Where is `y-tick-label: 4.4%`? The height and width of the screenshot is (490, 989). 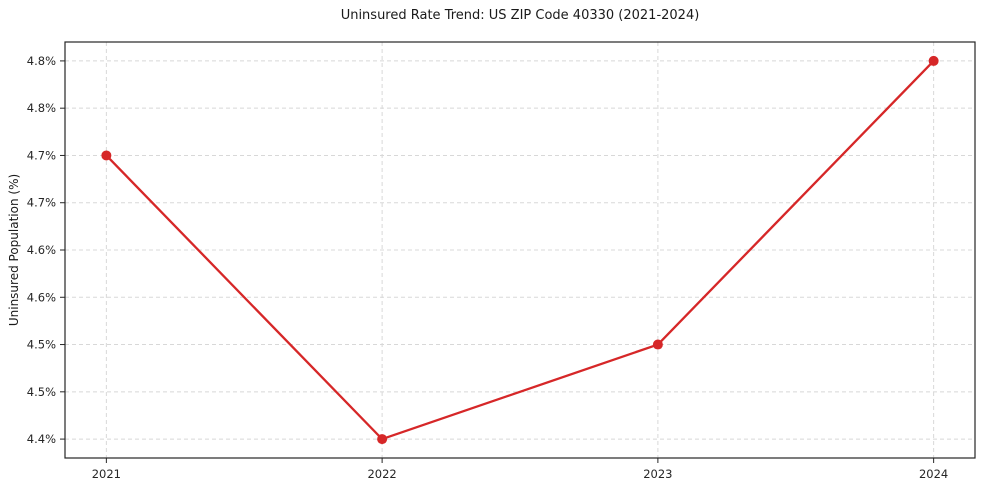
y-tick-label: 4.4% is located at coordinates (41, 439).